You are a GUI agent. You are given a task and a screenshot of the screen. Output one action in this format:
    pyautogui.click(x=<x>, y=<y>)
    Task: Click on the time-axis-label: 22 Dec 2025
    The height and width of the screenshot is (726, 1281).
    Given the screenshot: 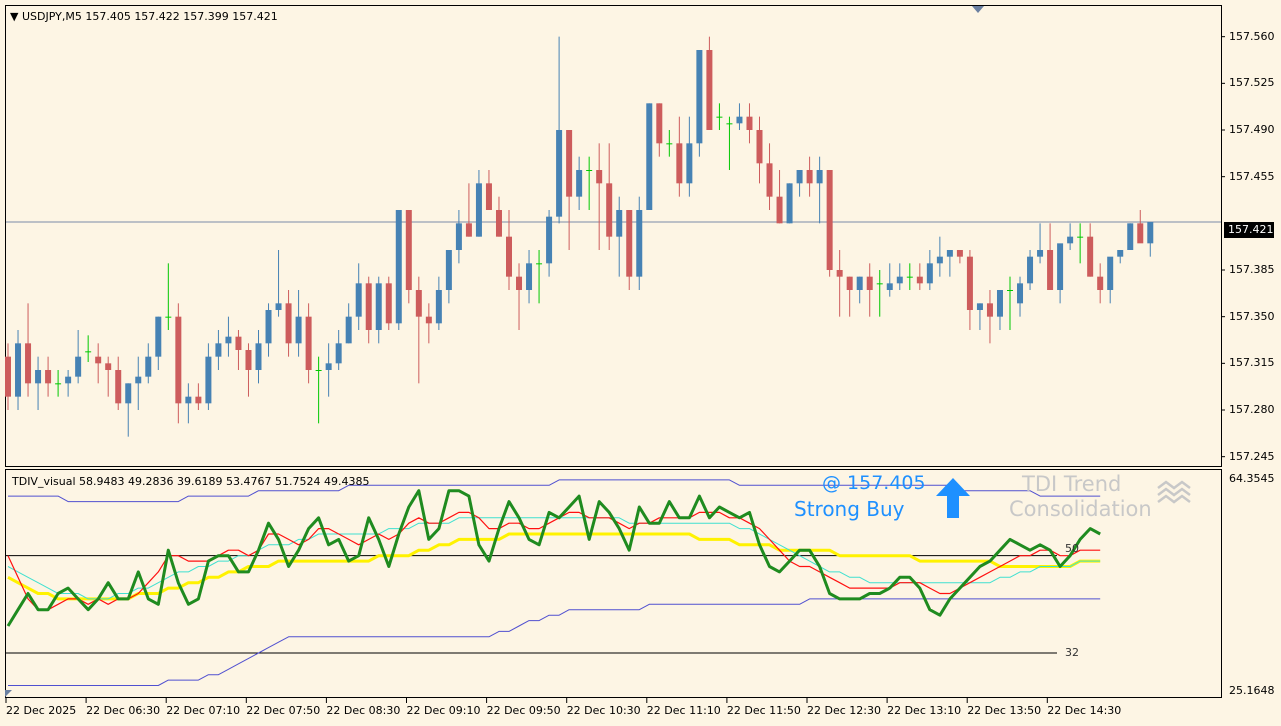 What is the action you would take?
    pyautogui.click(x=41, y=710)
    